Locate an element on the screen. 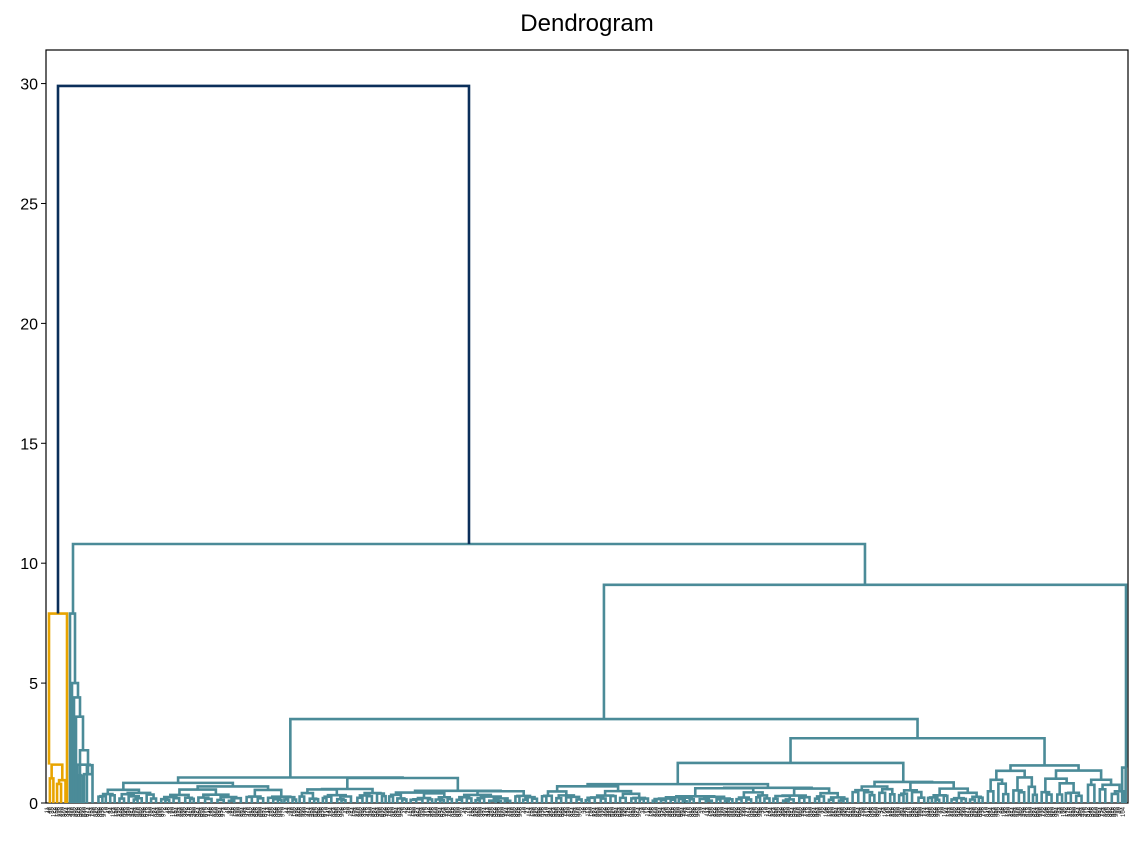 This screenshot has height=849, width=1148. leaf-label: 813 is located at coordinates (809, 811).